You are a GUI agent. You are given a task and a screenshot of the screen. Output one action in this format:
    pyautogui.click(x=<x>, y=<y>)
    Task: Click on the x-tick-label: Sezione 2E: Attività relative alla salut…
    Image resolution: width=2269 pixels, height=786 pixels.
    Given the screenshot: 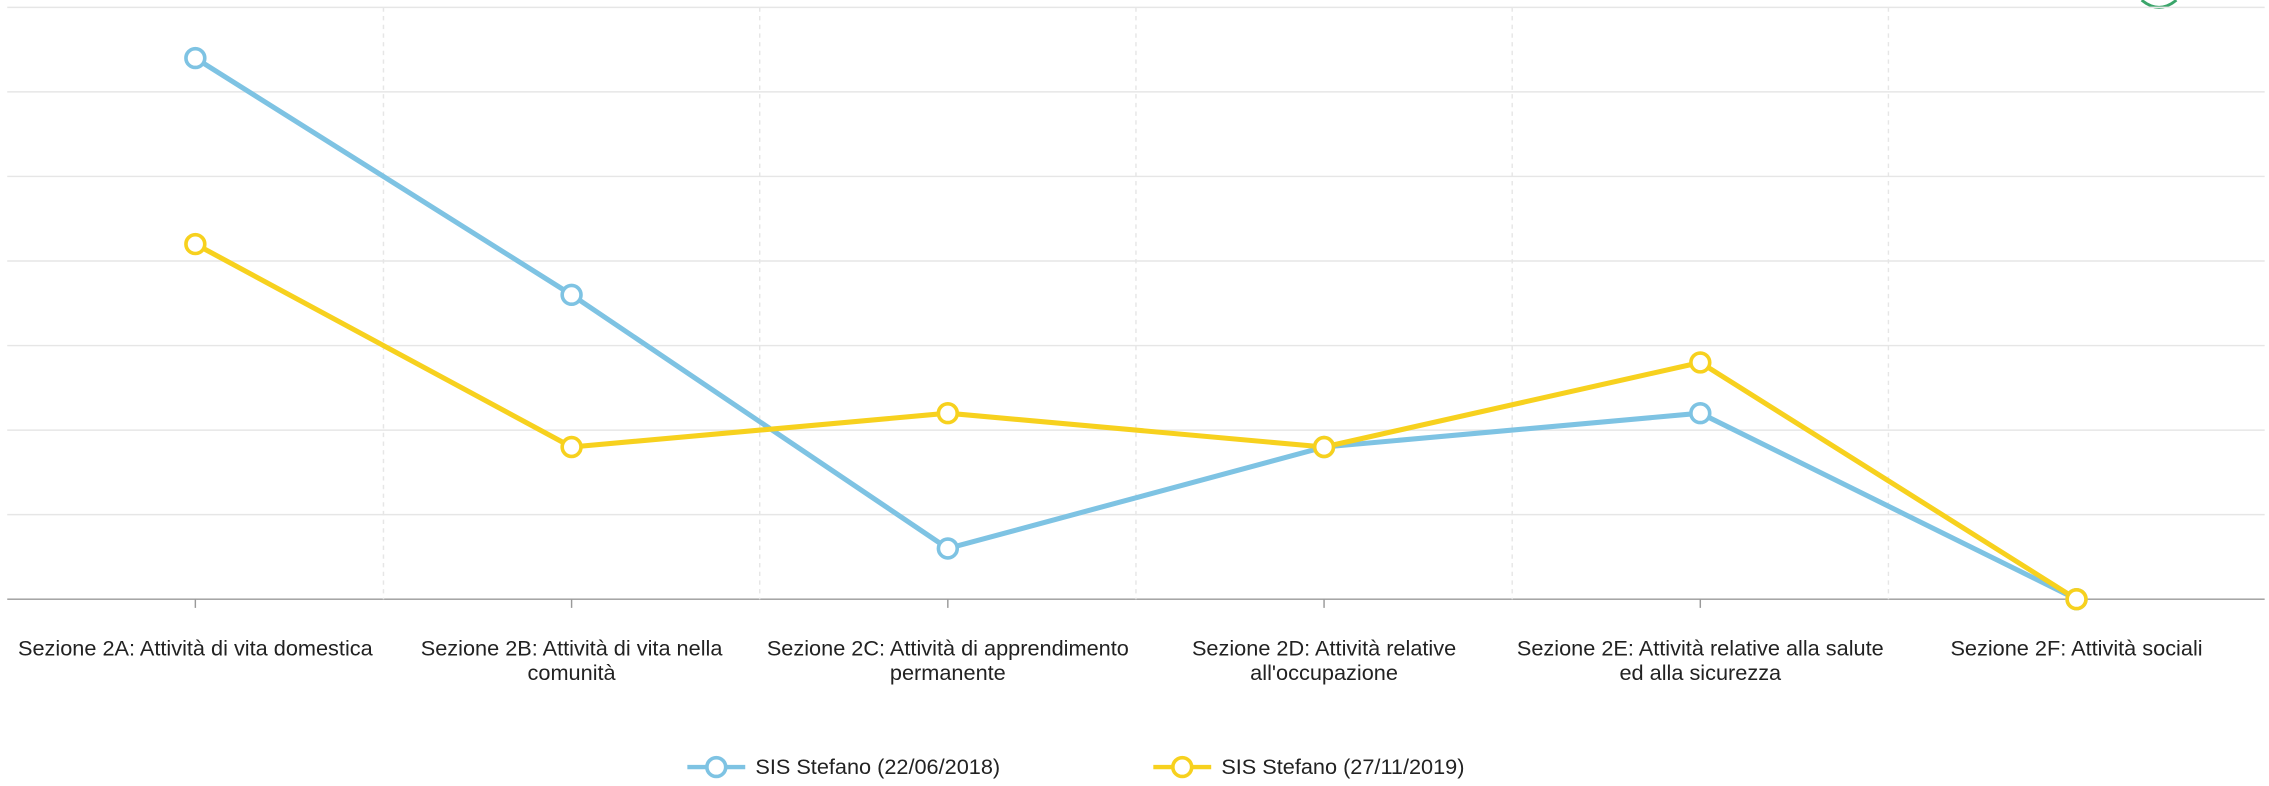 What is the action you would take?
    pyautogui.click(x=1700, y=661)
    